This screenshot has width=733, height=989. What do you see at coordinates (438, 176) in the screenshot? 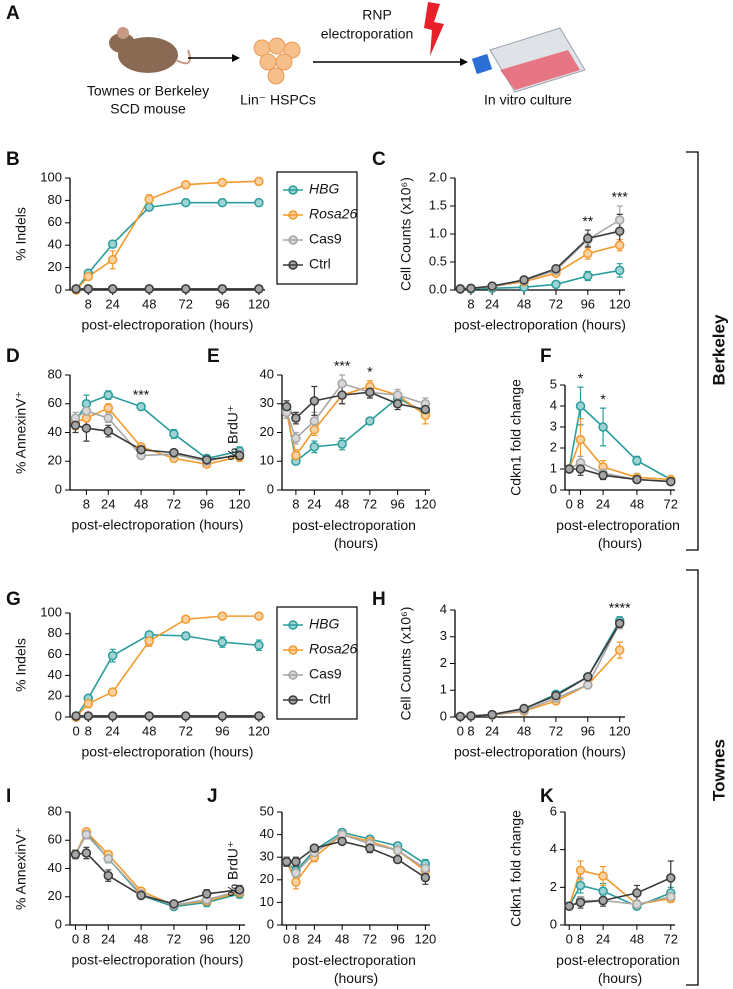
I see `y-tick-label: 2.0` at bounding box center [438, 176].